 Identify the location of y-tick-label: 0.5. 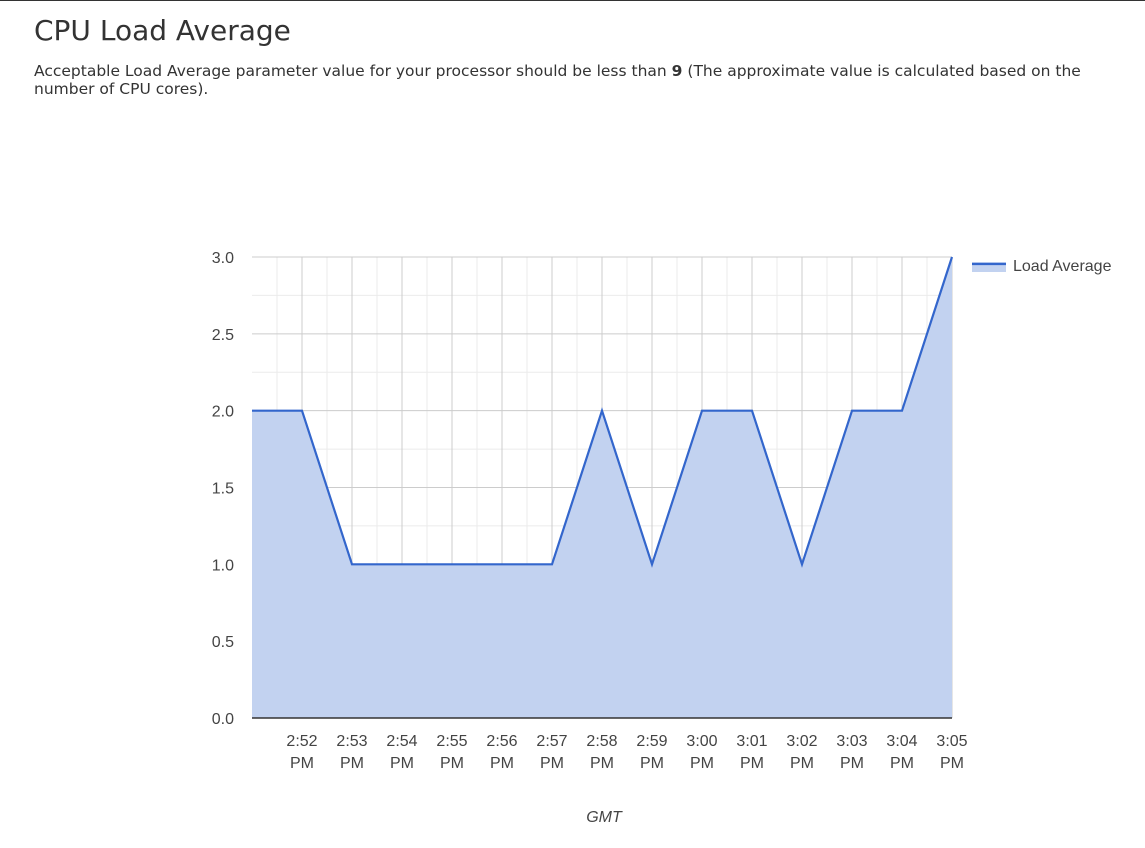
(223, 642).